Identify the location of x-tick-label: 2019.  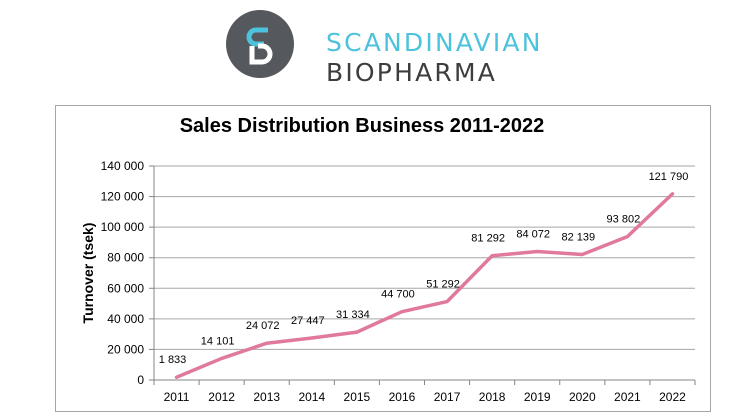
(537, 397).